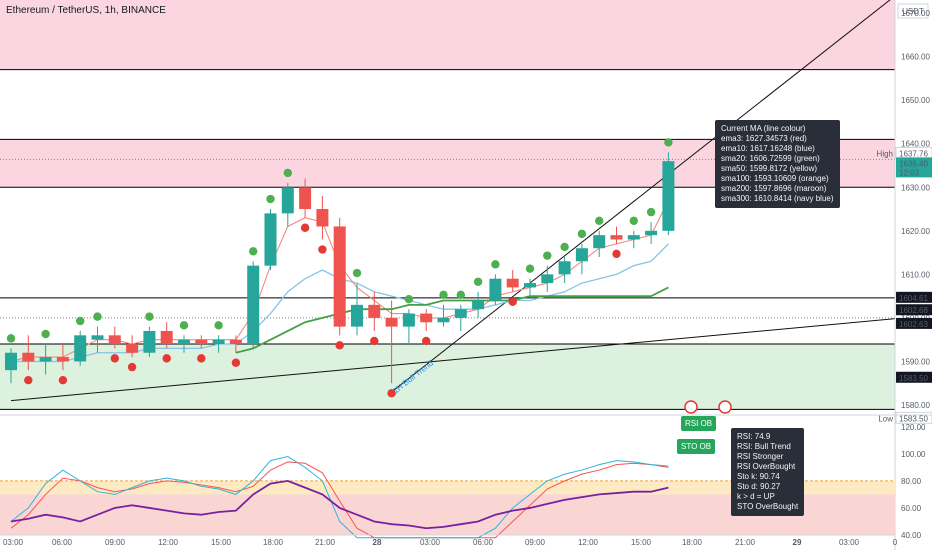 Image resolution: width=932 pixels, height=555 pixels. I want to click on price-tick-label: 1610.00, so click(915, 274).